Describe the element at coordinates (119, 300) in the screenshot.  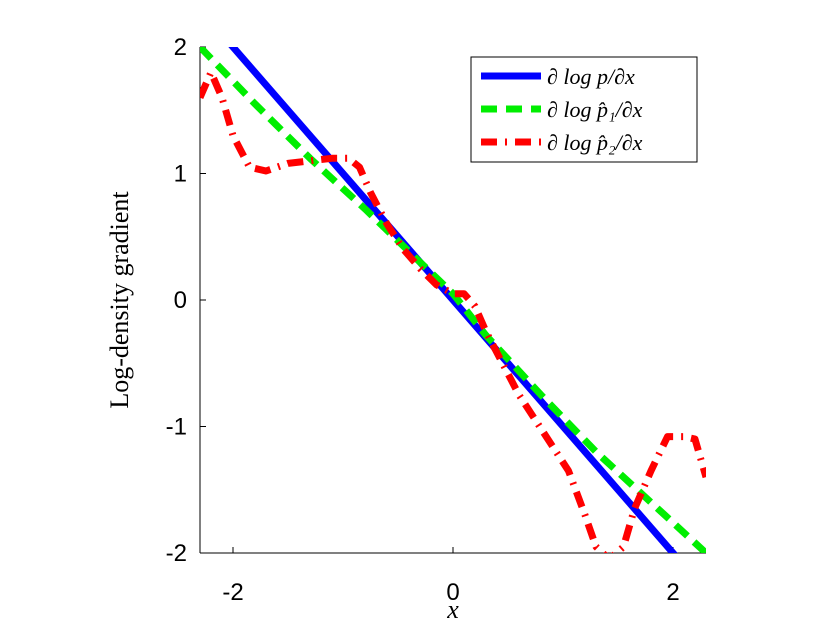
I see `y-axis-label: Log-density gradient` at that location.